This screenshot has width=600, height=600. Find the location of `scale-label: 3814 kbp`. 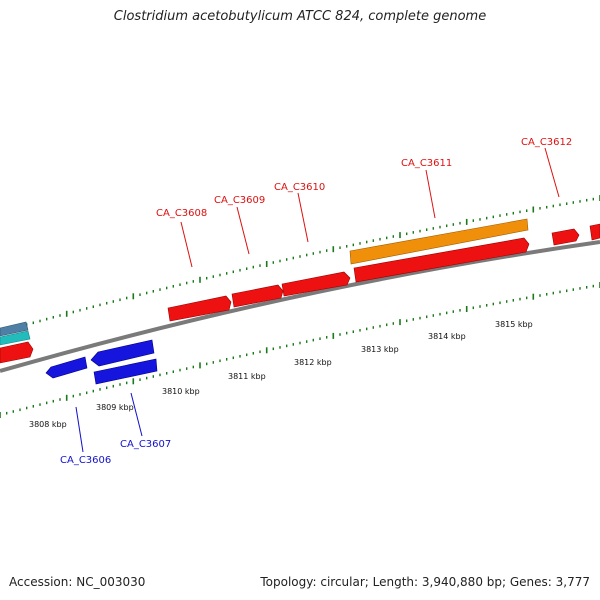

scale-label: 3814 kbp is located at coordinates (447, 336).